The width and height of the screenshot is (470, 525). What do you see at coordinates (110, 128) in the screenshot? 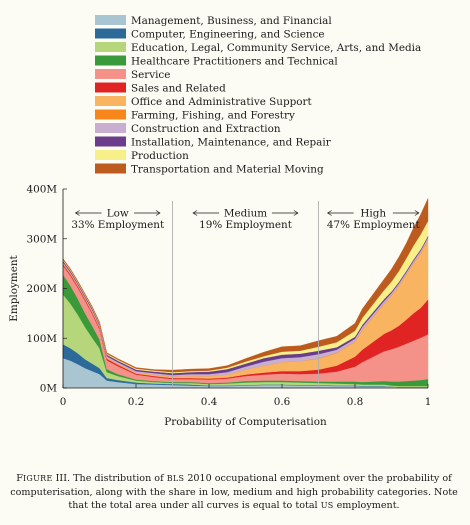
I see `legend-swatch-construction-and-extraction` at bounding box center [110, 128].